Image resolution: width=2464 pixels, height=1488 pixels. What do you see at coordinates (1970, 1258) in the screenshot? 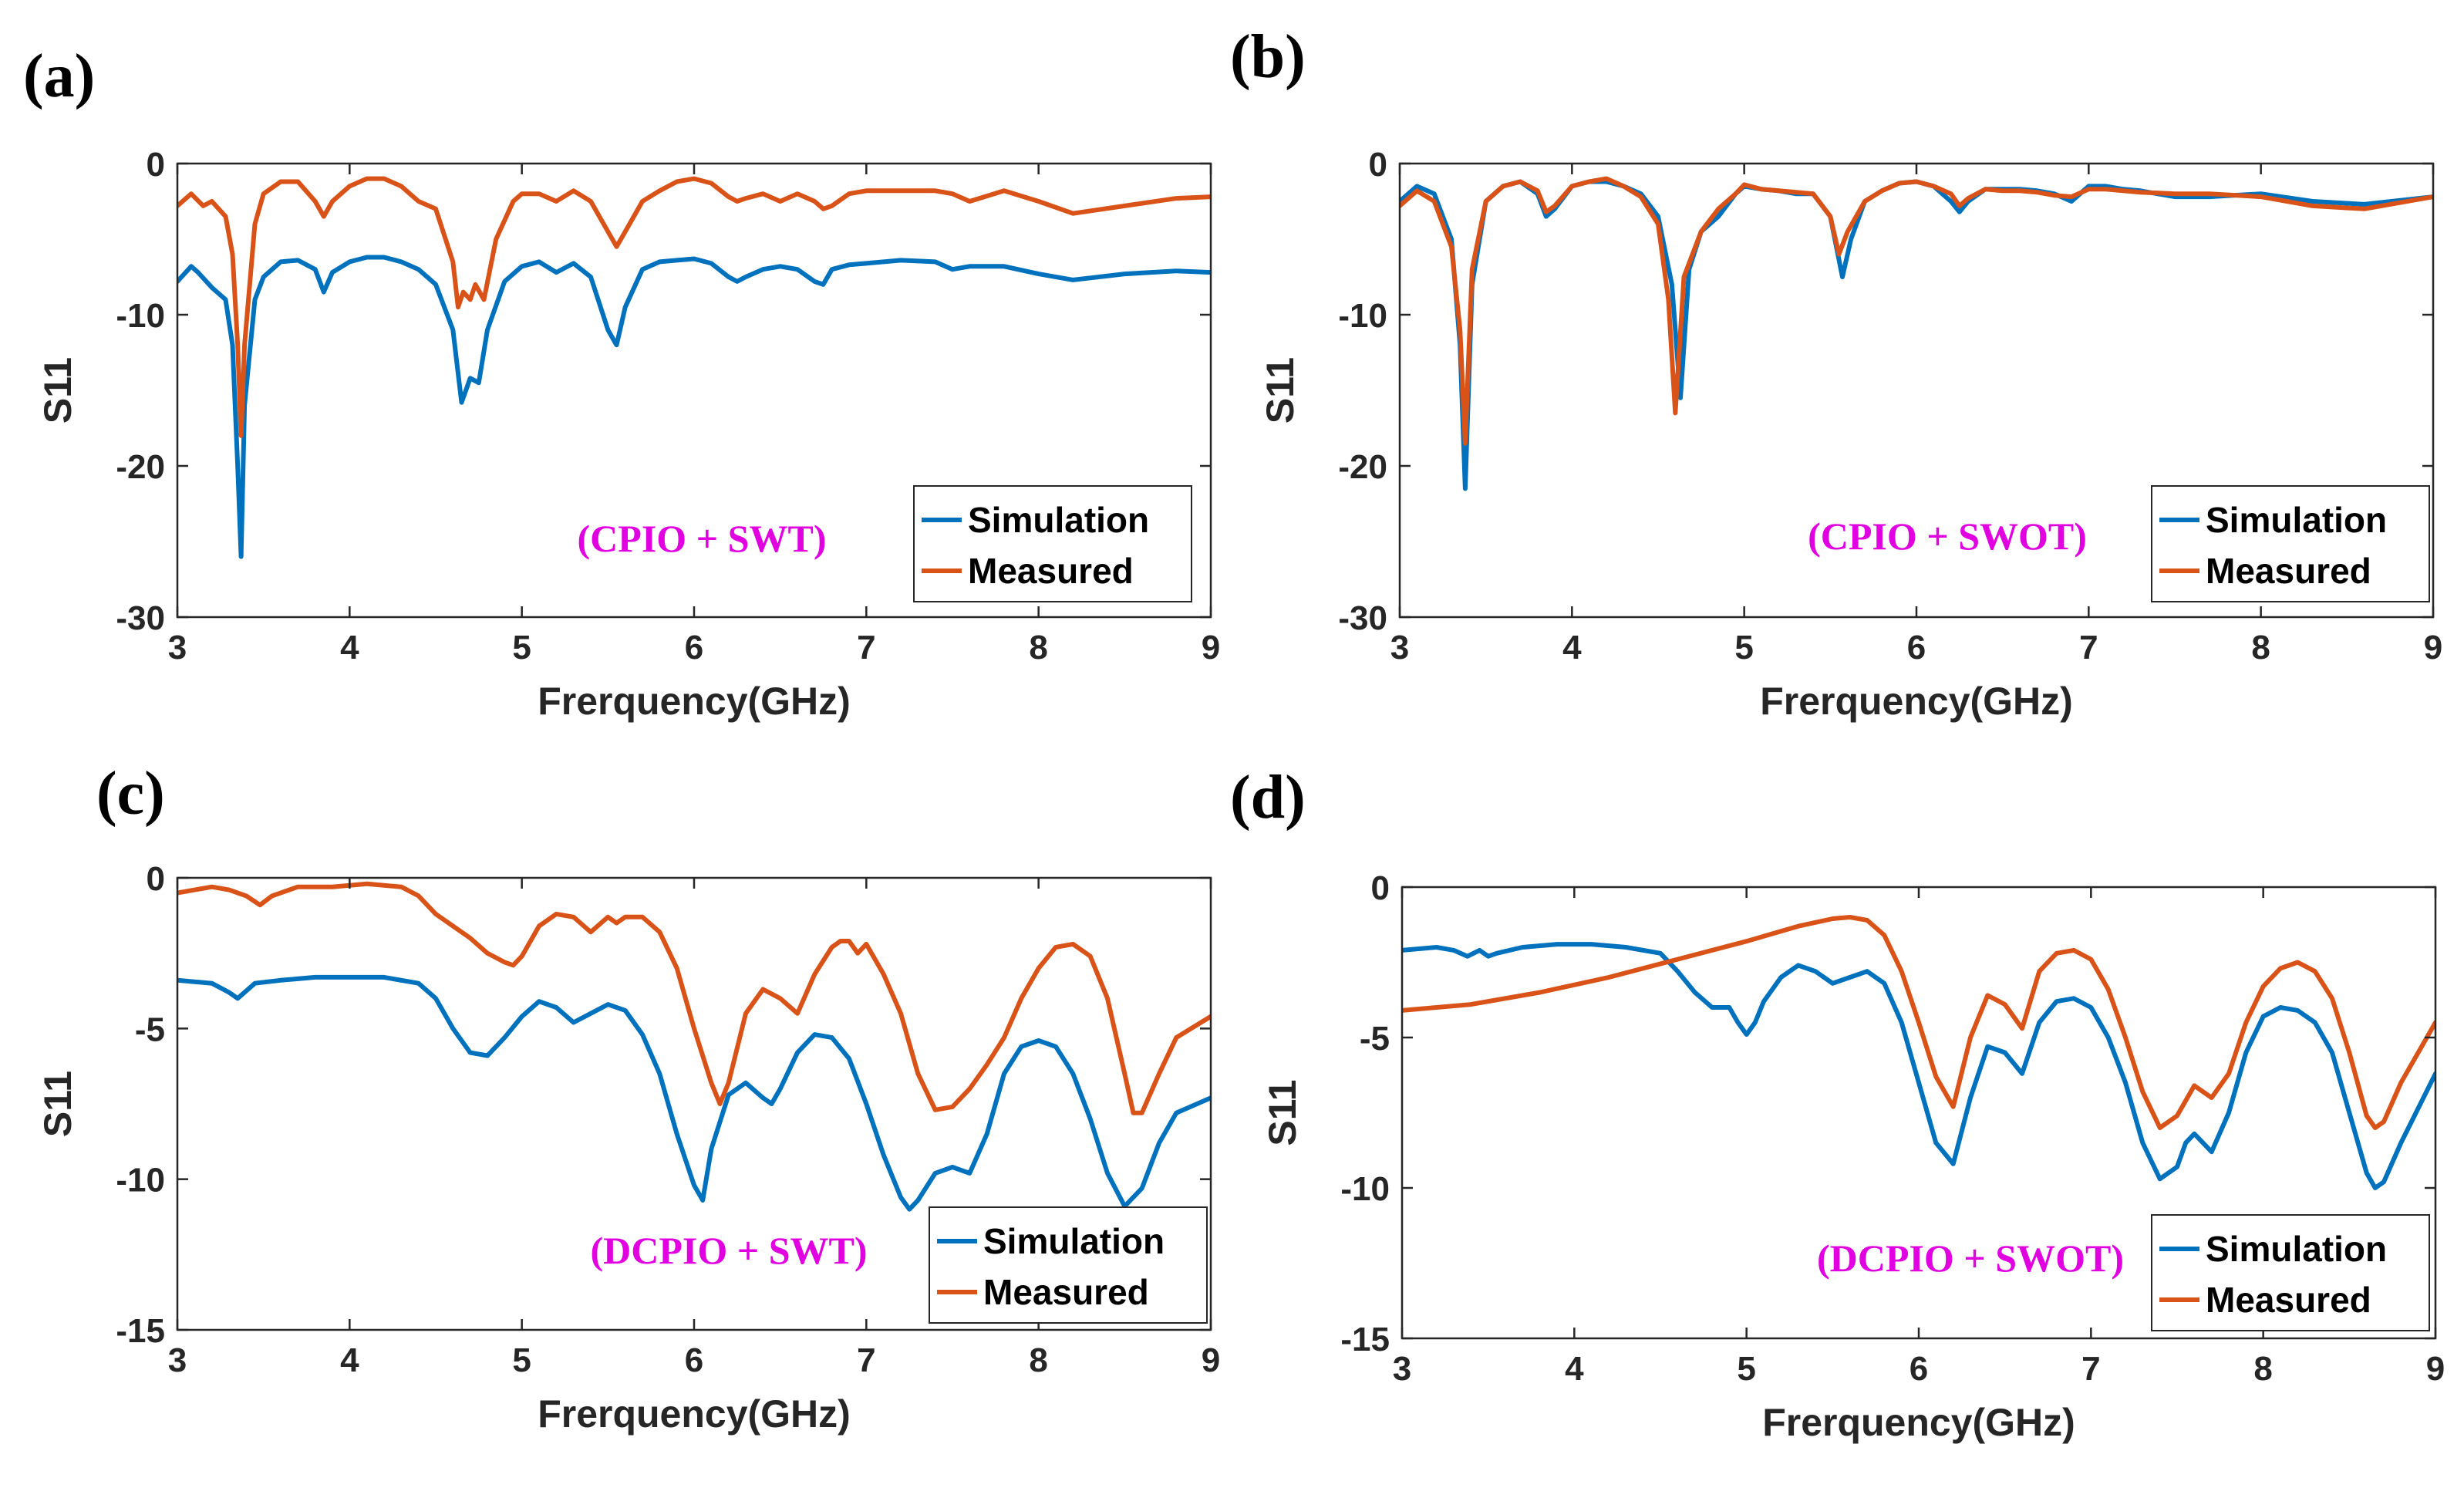
I see `config-annotation: (DCPIO + SWOT)` at bounding box center [1970, 1258].